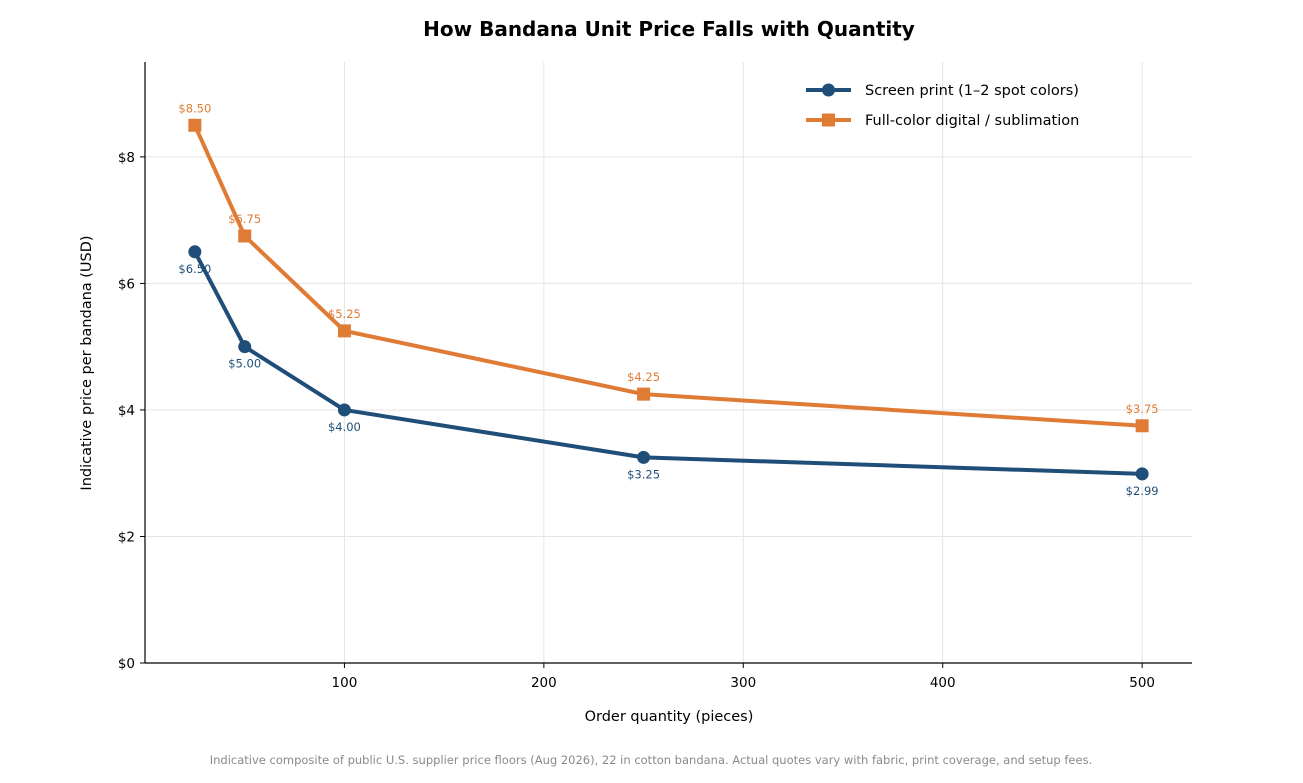 This screenshot has width=1303, height=783. Describe the element at coordinates (1142, 409) in the screenshot. I see `data-label: $3.75` at that location.